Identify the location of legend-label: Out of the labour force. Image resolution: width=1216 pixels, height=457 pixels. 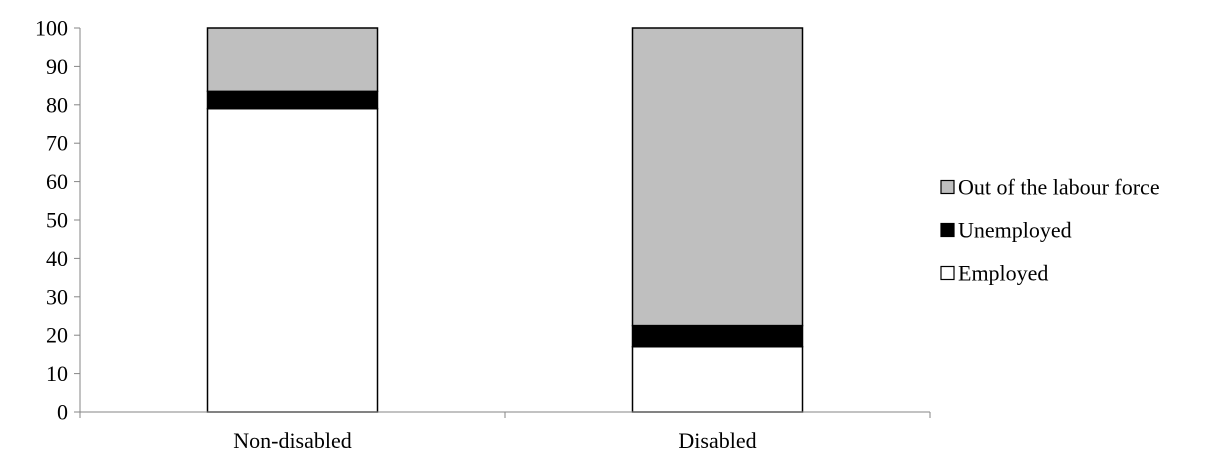
(1059, 187).